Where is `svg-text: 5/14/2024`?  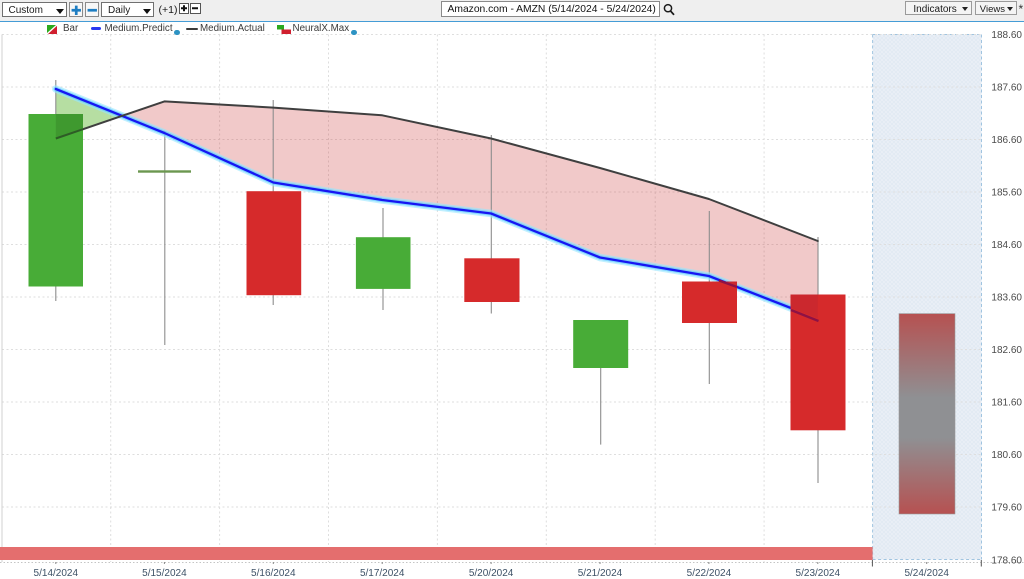 svg-text: 5/14/2024 is located at coordinates (56, 573).